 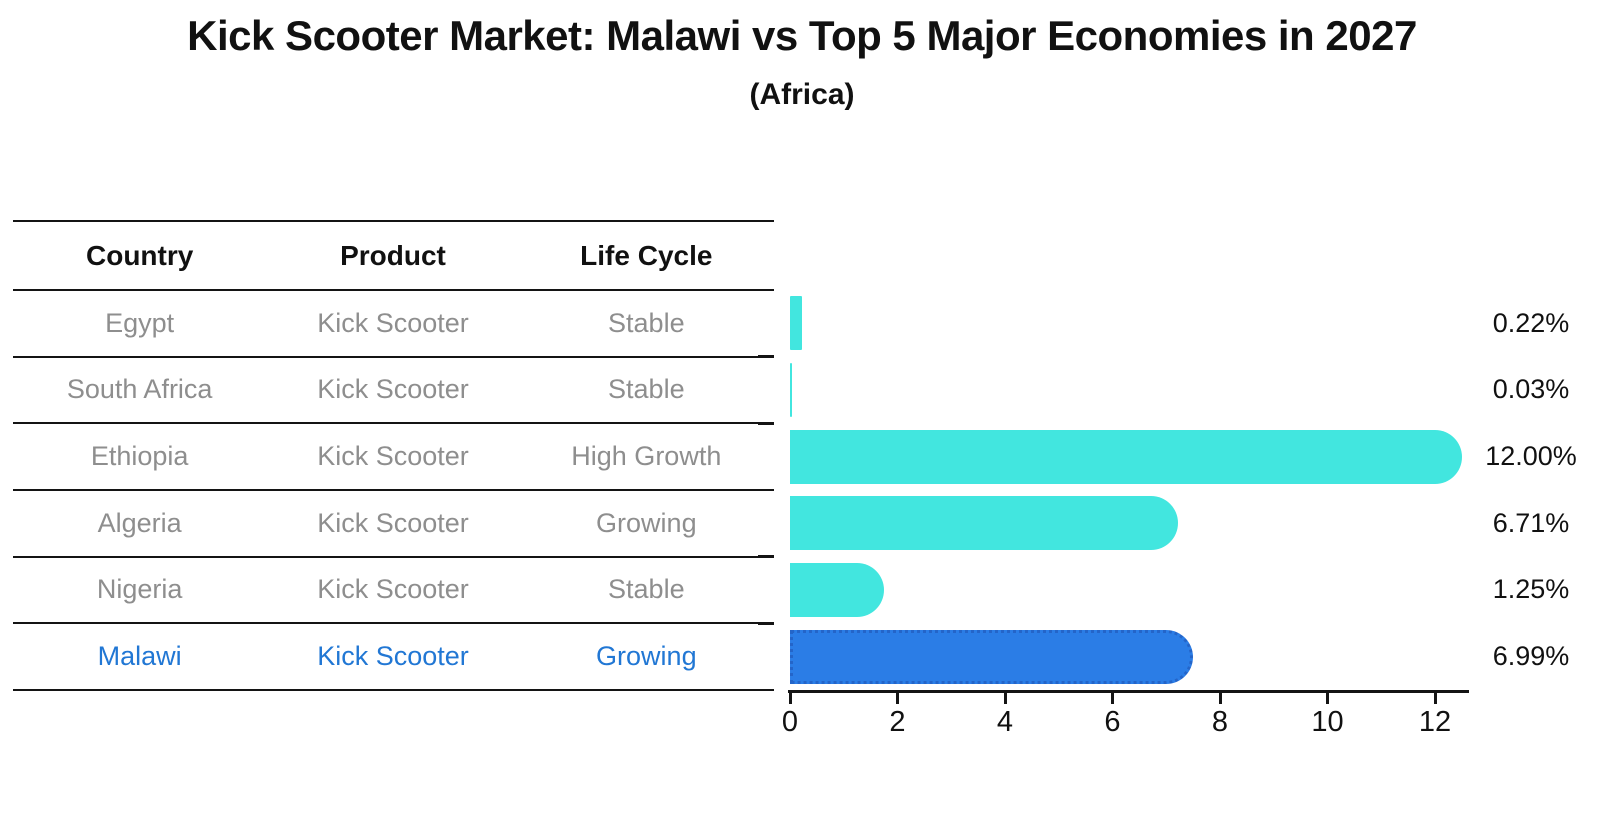 What do you see at coordinates (790, 722) in the screenshot?
I see `x-axis-tick-label: 0` at bounding box center [790, 722].